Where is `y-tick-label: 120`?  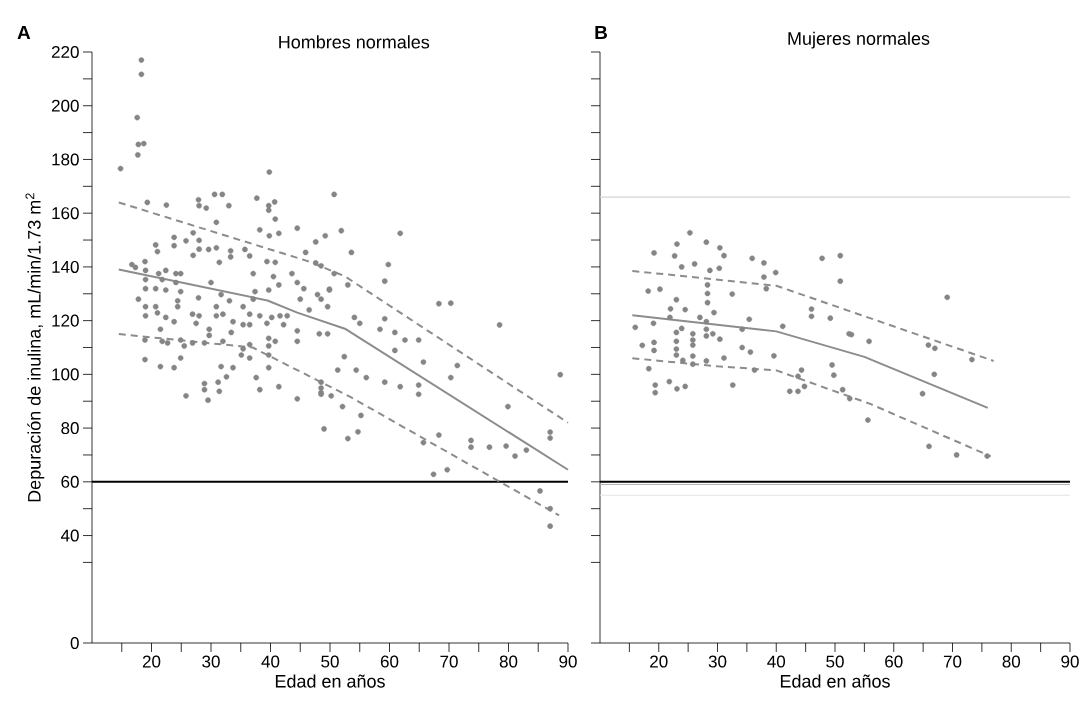
y-tick-label: 120 is located at coordinates (65, 320).